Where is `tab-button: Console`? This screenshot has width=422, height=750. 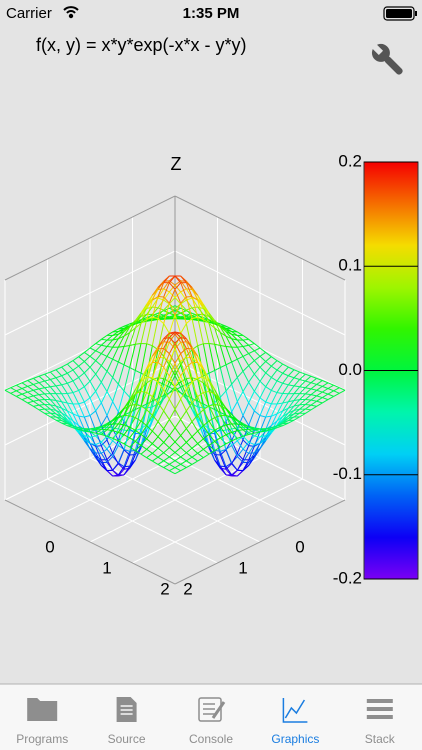 tab-button: Console is located at coordinates (211, 721).